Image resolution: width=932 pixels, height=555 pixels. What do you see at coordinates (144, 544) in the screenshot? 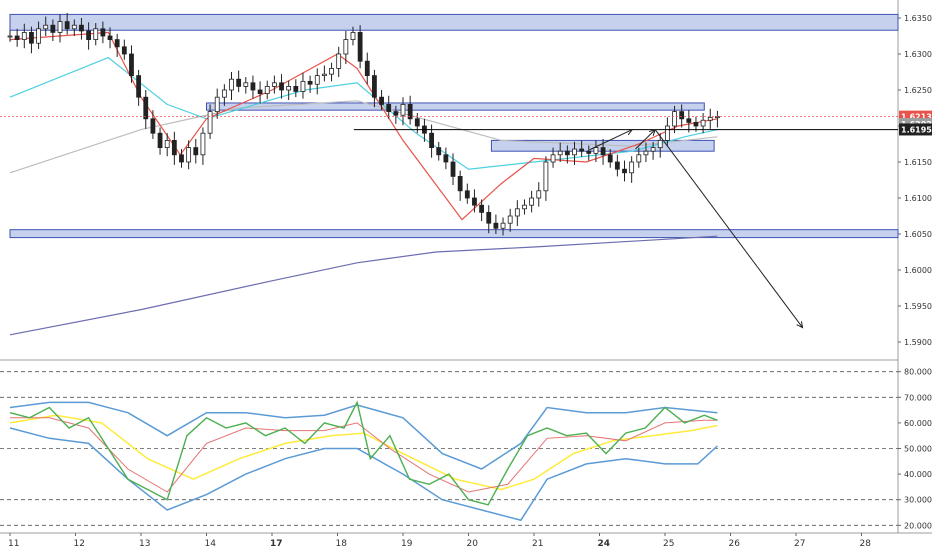
I see `time-tick-label: 13` at bounding box center [144, 544].